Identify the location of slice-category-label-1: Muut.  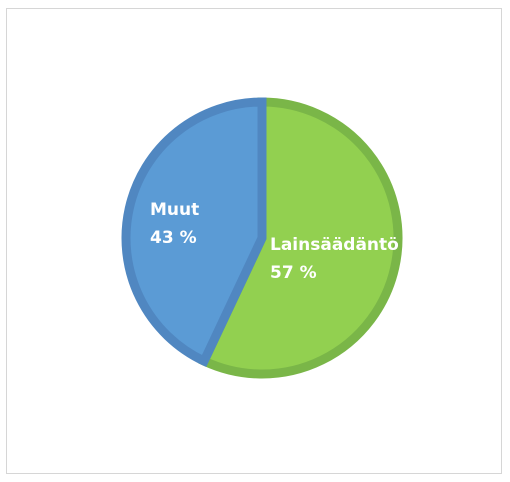
(174, 210).